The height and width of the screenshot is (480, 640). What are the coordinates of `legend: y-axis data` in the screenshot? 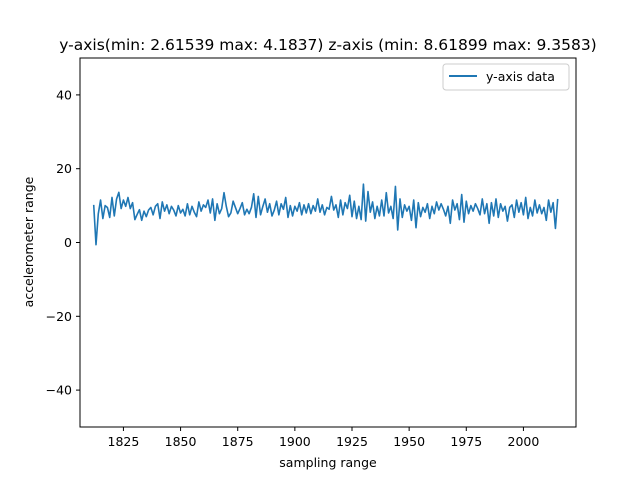 It's located at (506, 77).